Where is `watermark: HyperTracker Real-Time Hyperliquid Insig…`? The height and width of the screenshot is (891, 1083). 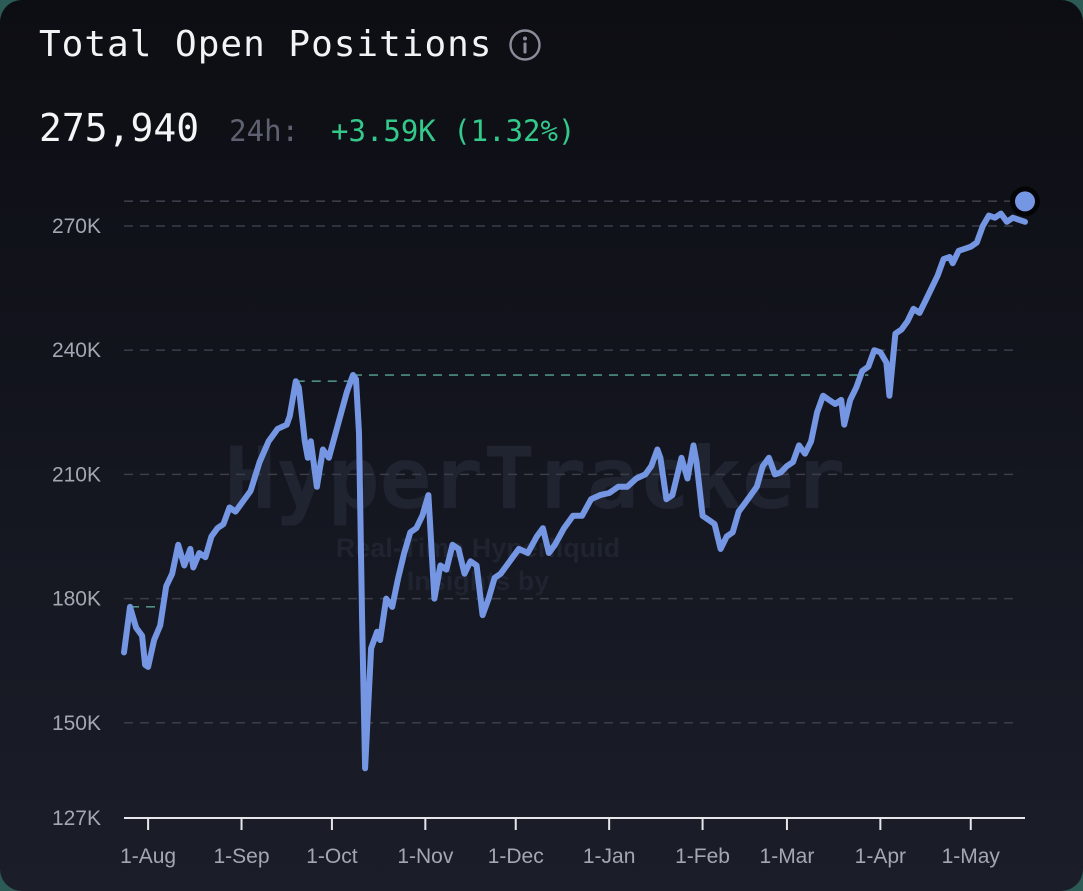
watermark: HyperTracker Real-Time Hyperliquid Insig… is located at coordinates (534, 512).